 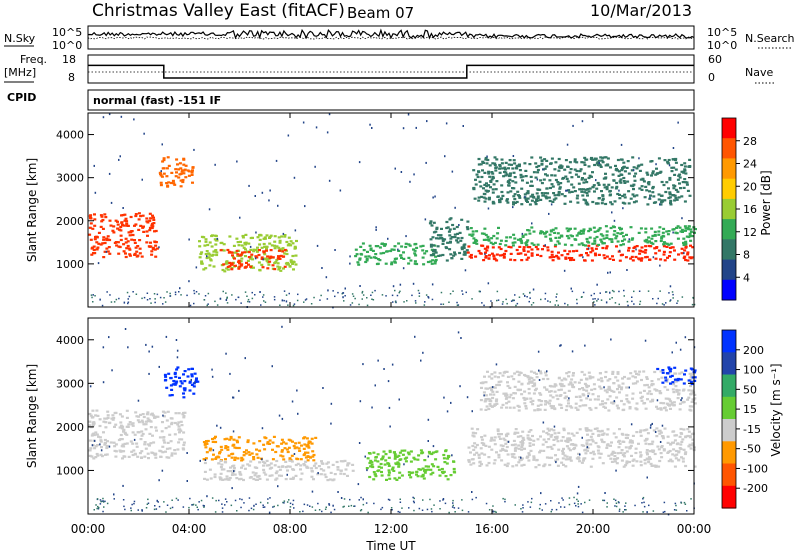 I want to click on ytick-label: 3000, so click(x=70, y=178).